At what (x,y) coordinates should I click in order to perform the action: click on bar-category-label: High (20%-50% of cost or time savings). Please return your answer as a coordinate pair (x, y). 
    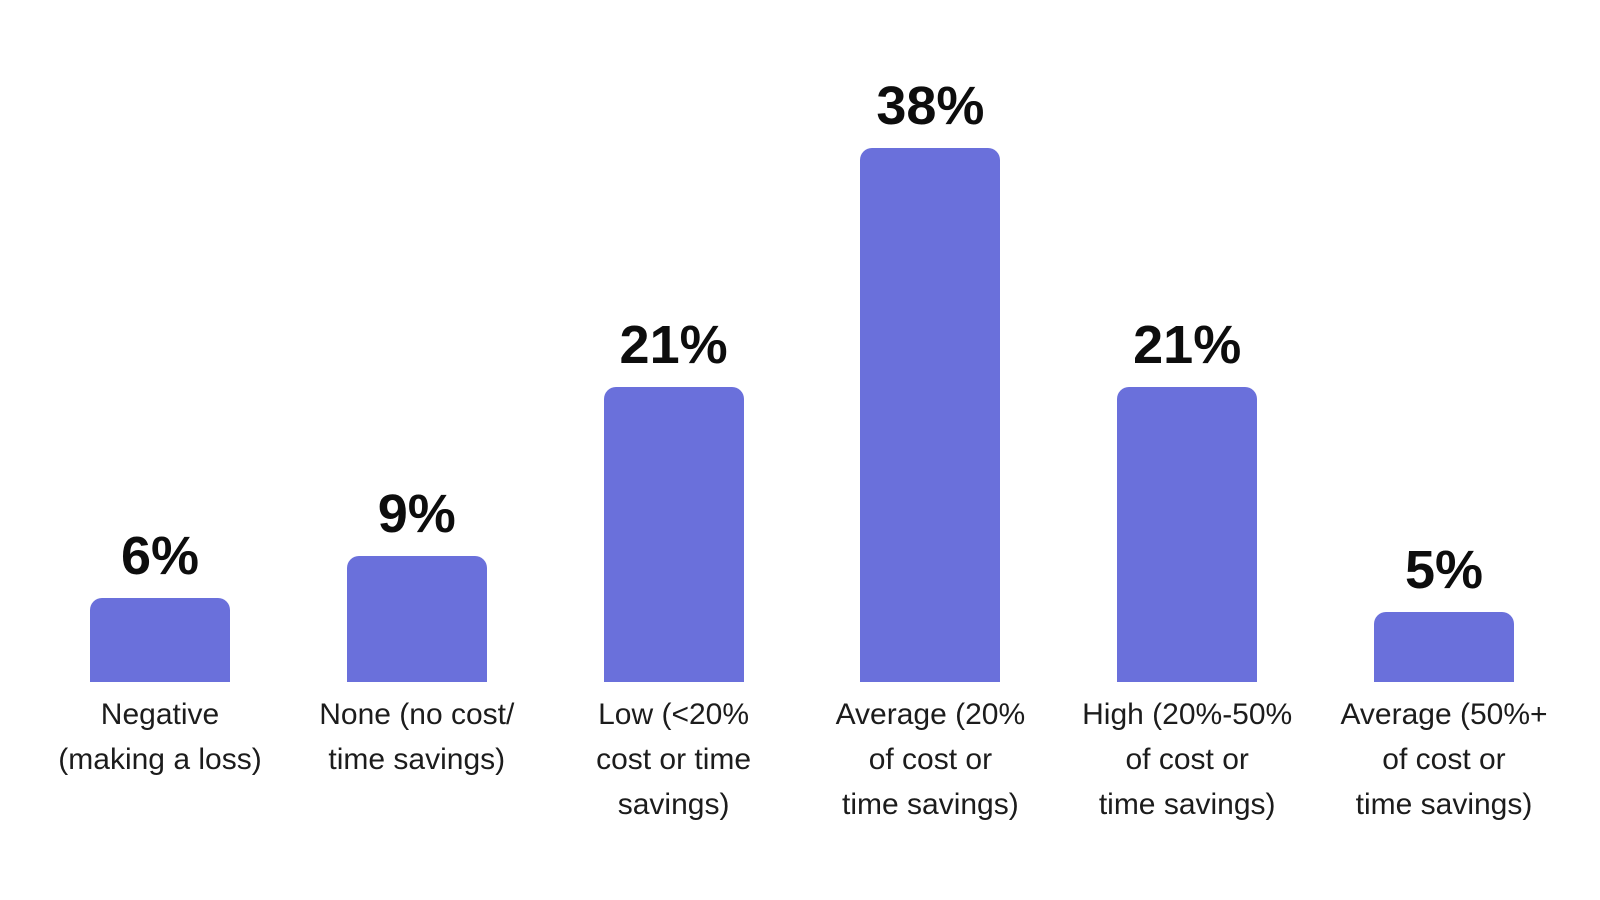
    Looking at the image, I should click on (1187, 759).